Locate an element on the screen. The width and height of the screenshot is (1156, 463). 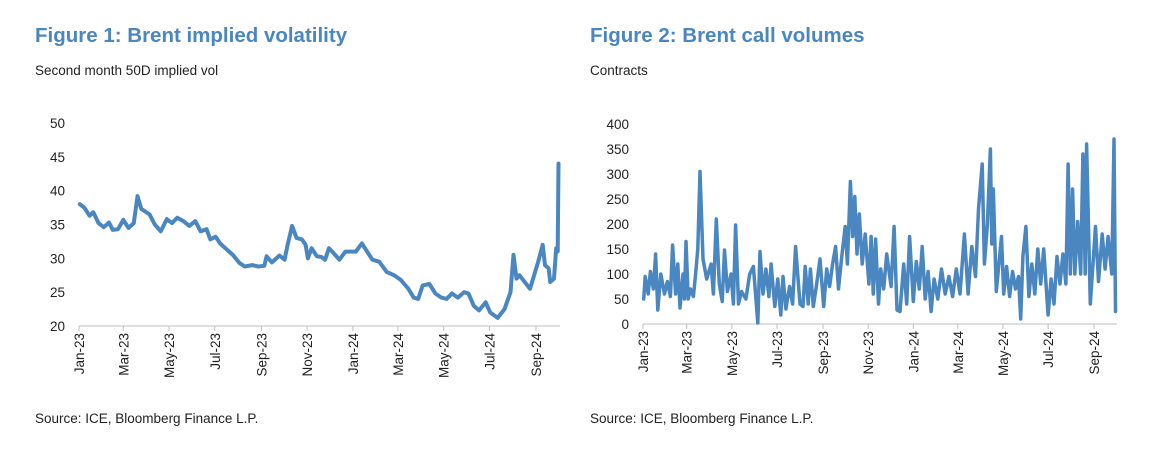
y-tick-label: 35 is located at coordinates (57, 225).